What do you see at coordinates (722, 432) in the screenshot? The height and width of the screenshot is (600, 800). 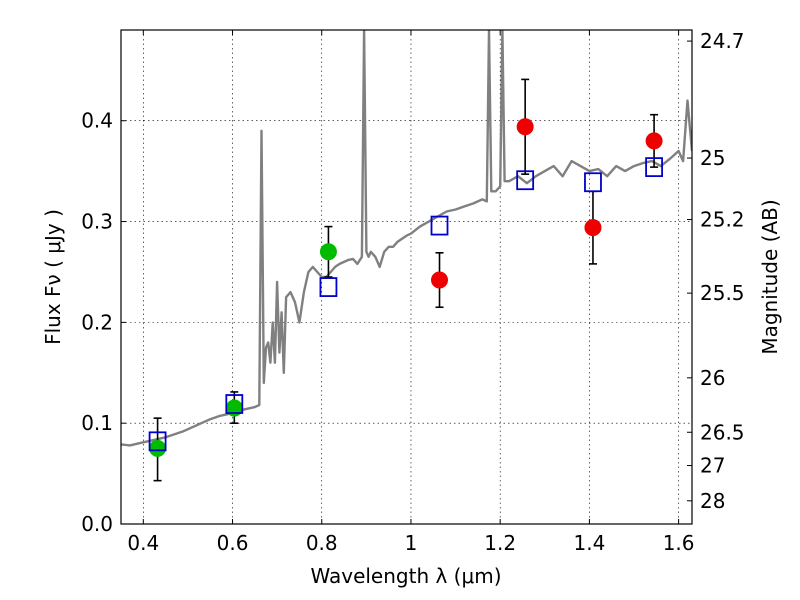 I see `y2-tick-label: 26.5` at bounding box center [722, 432].